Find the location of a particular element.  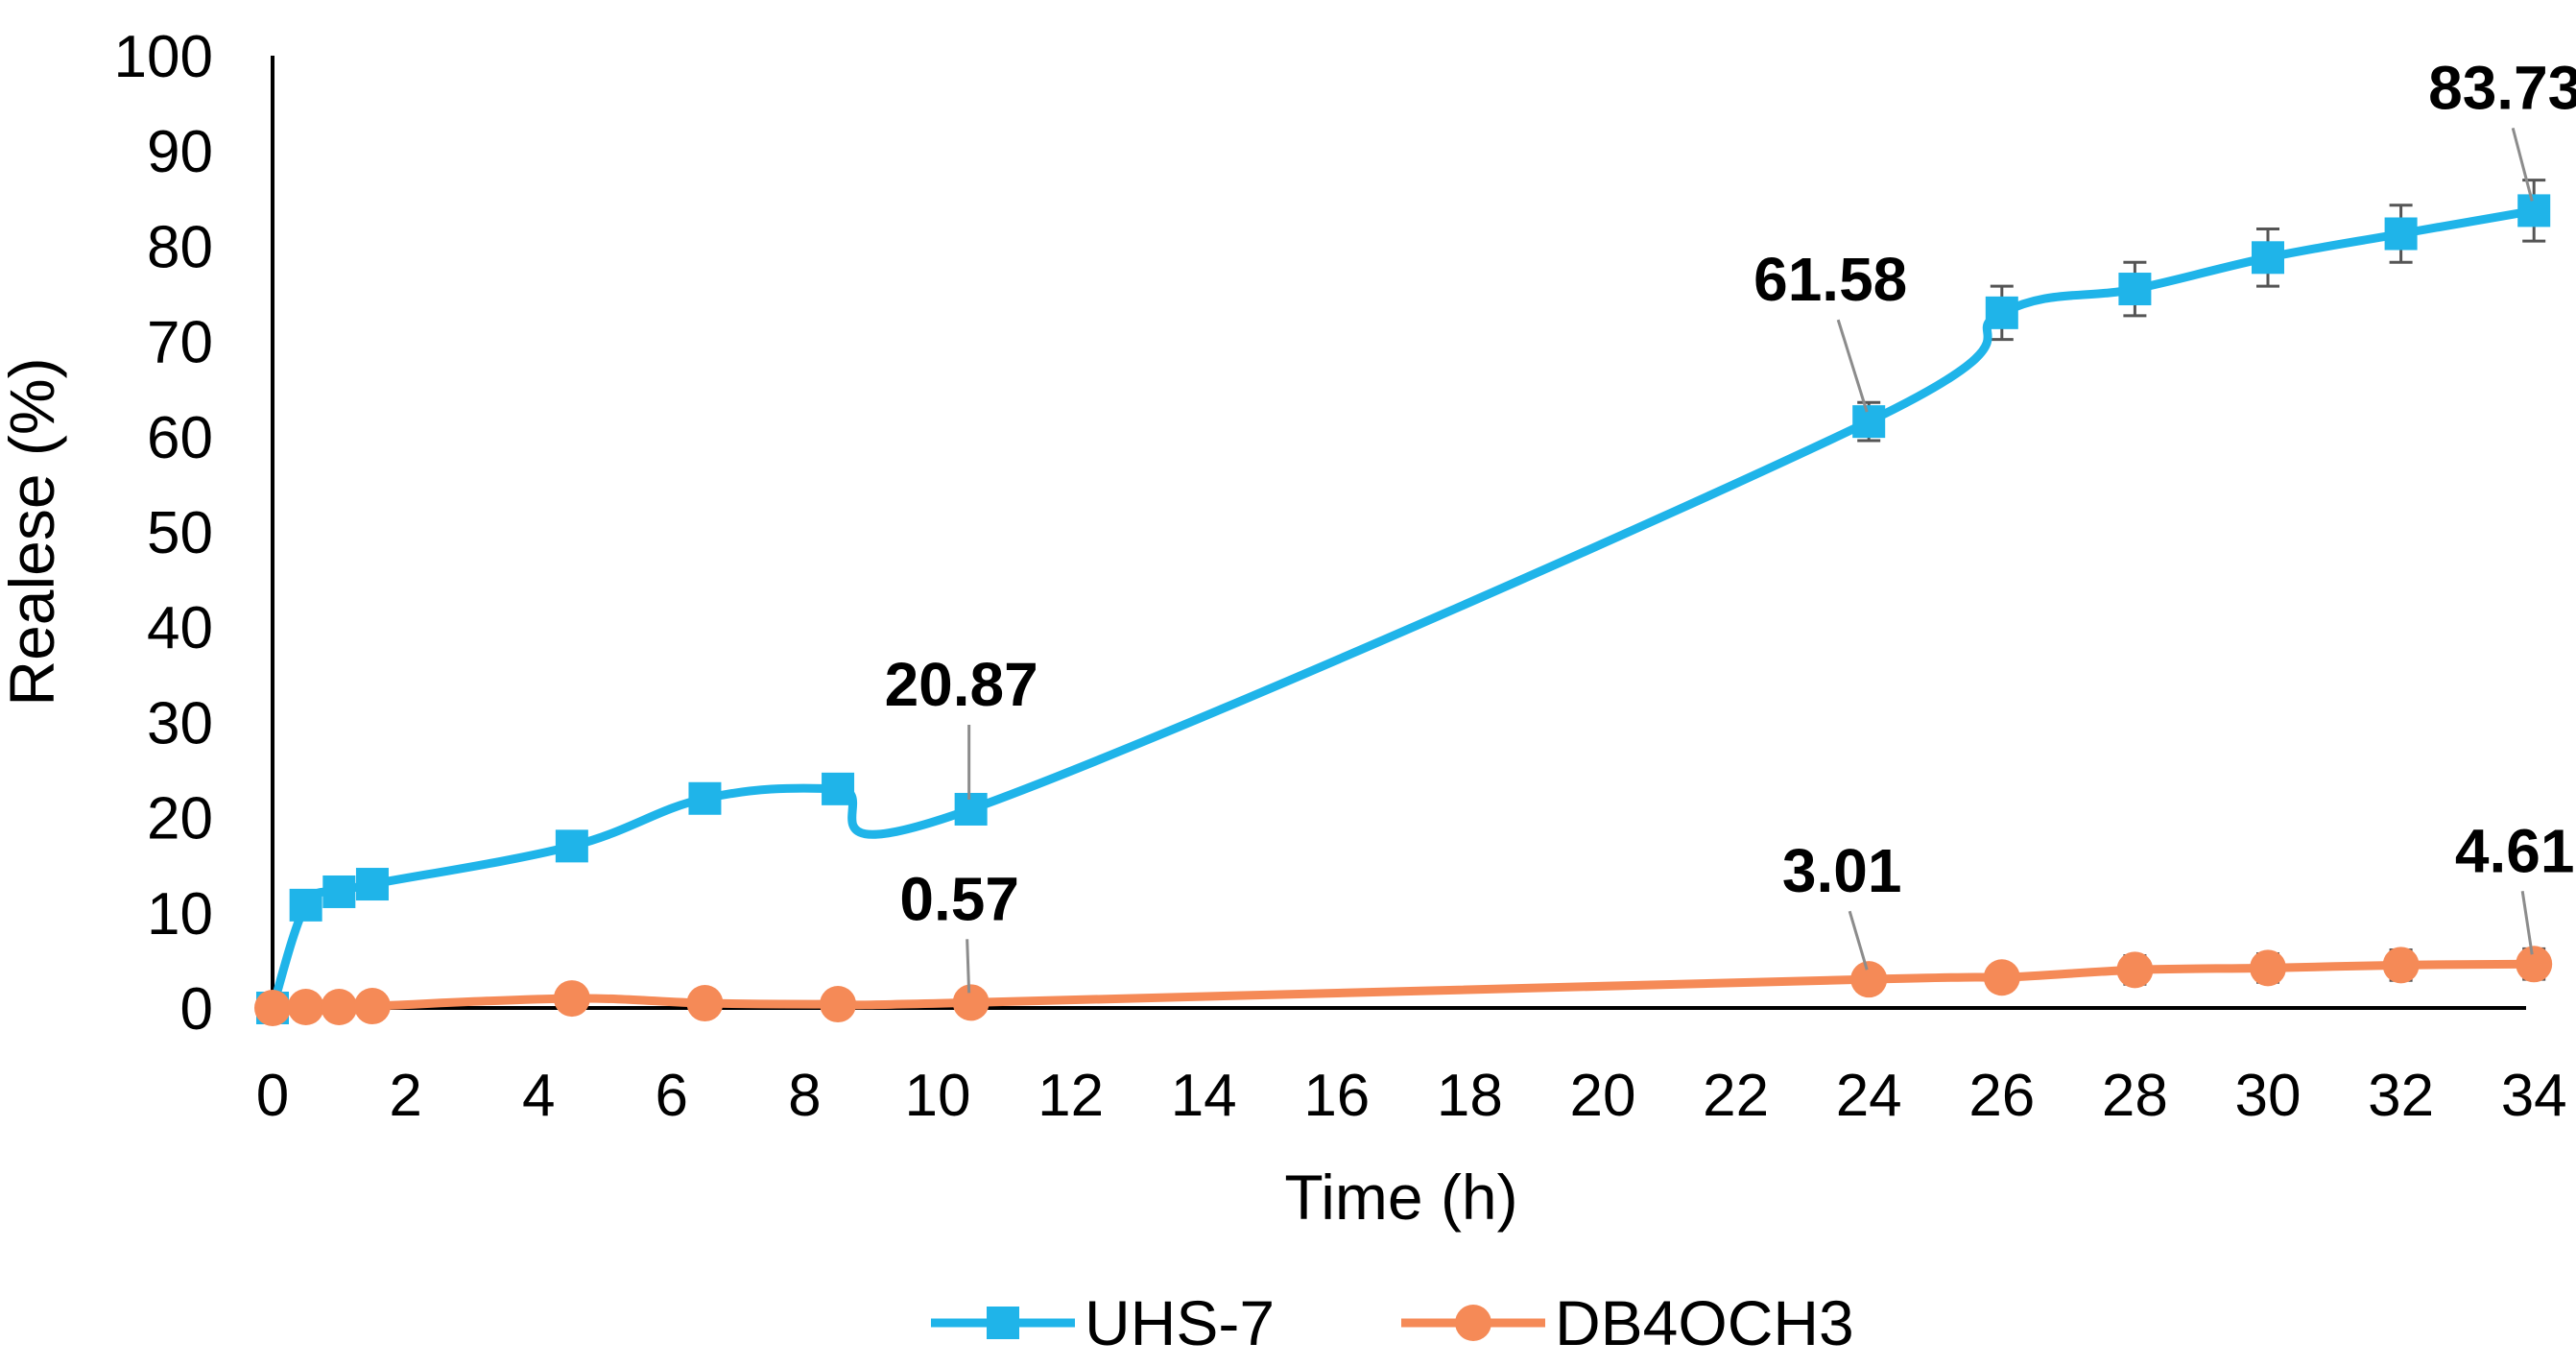

y-tick-label: 10 is located at coordinates (180, 914).